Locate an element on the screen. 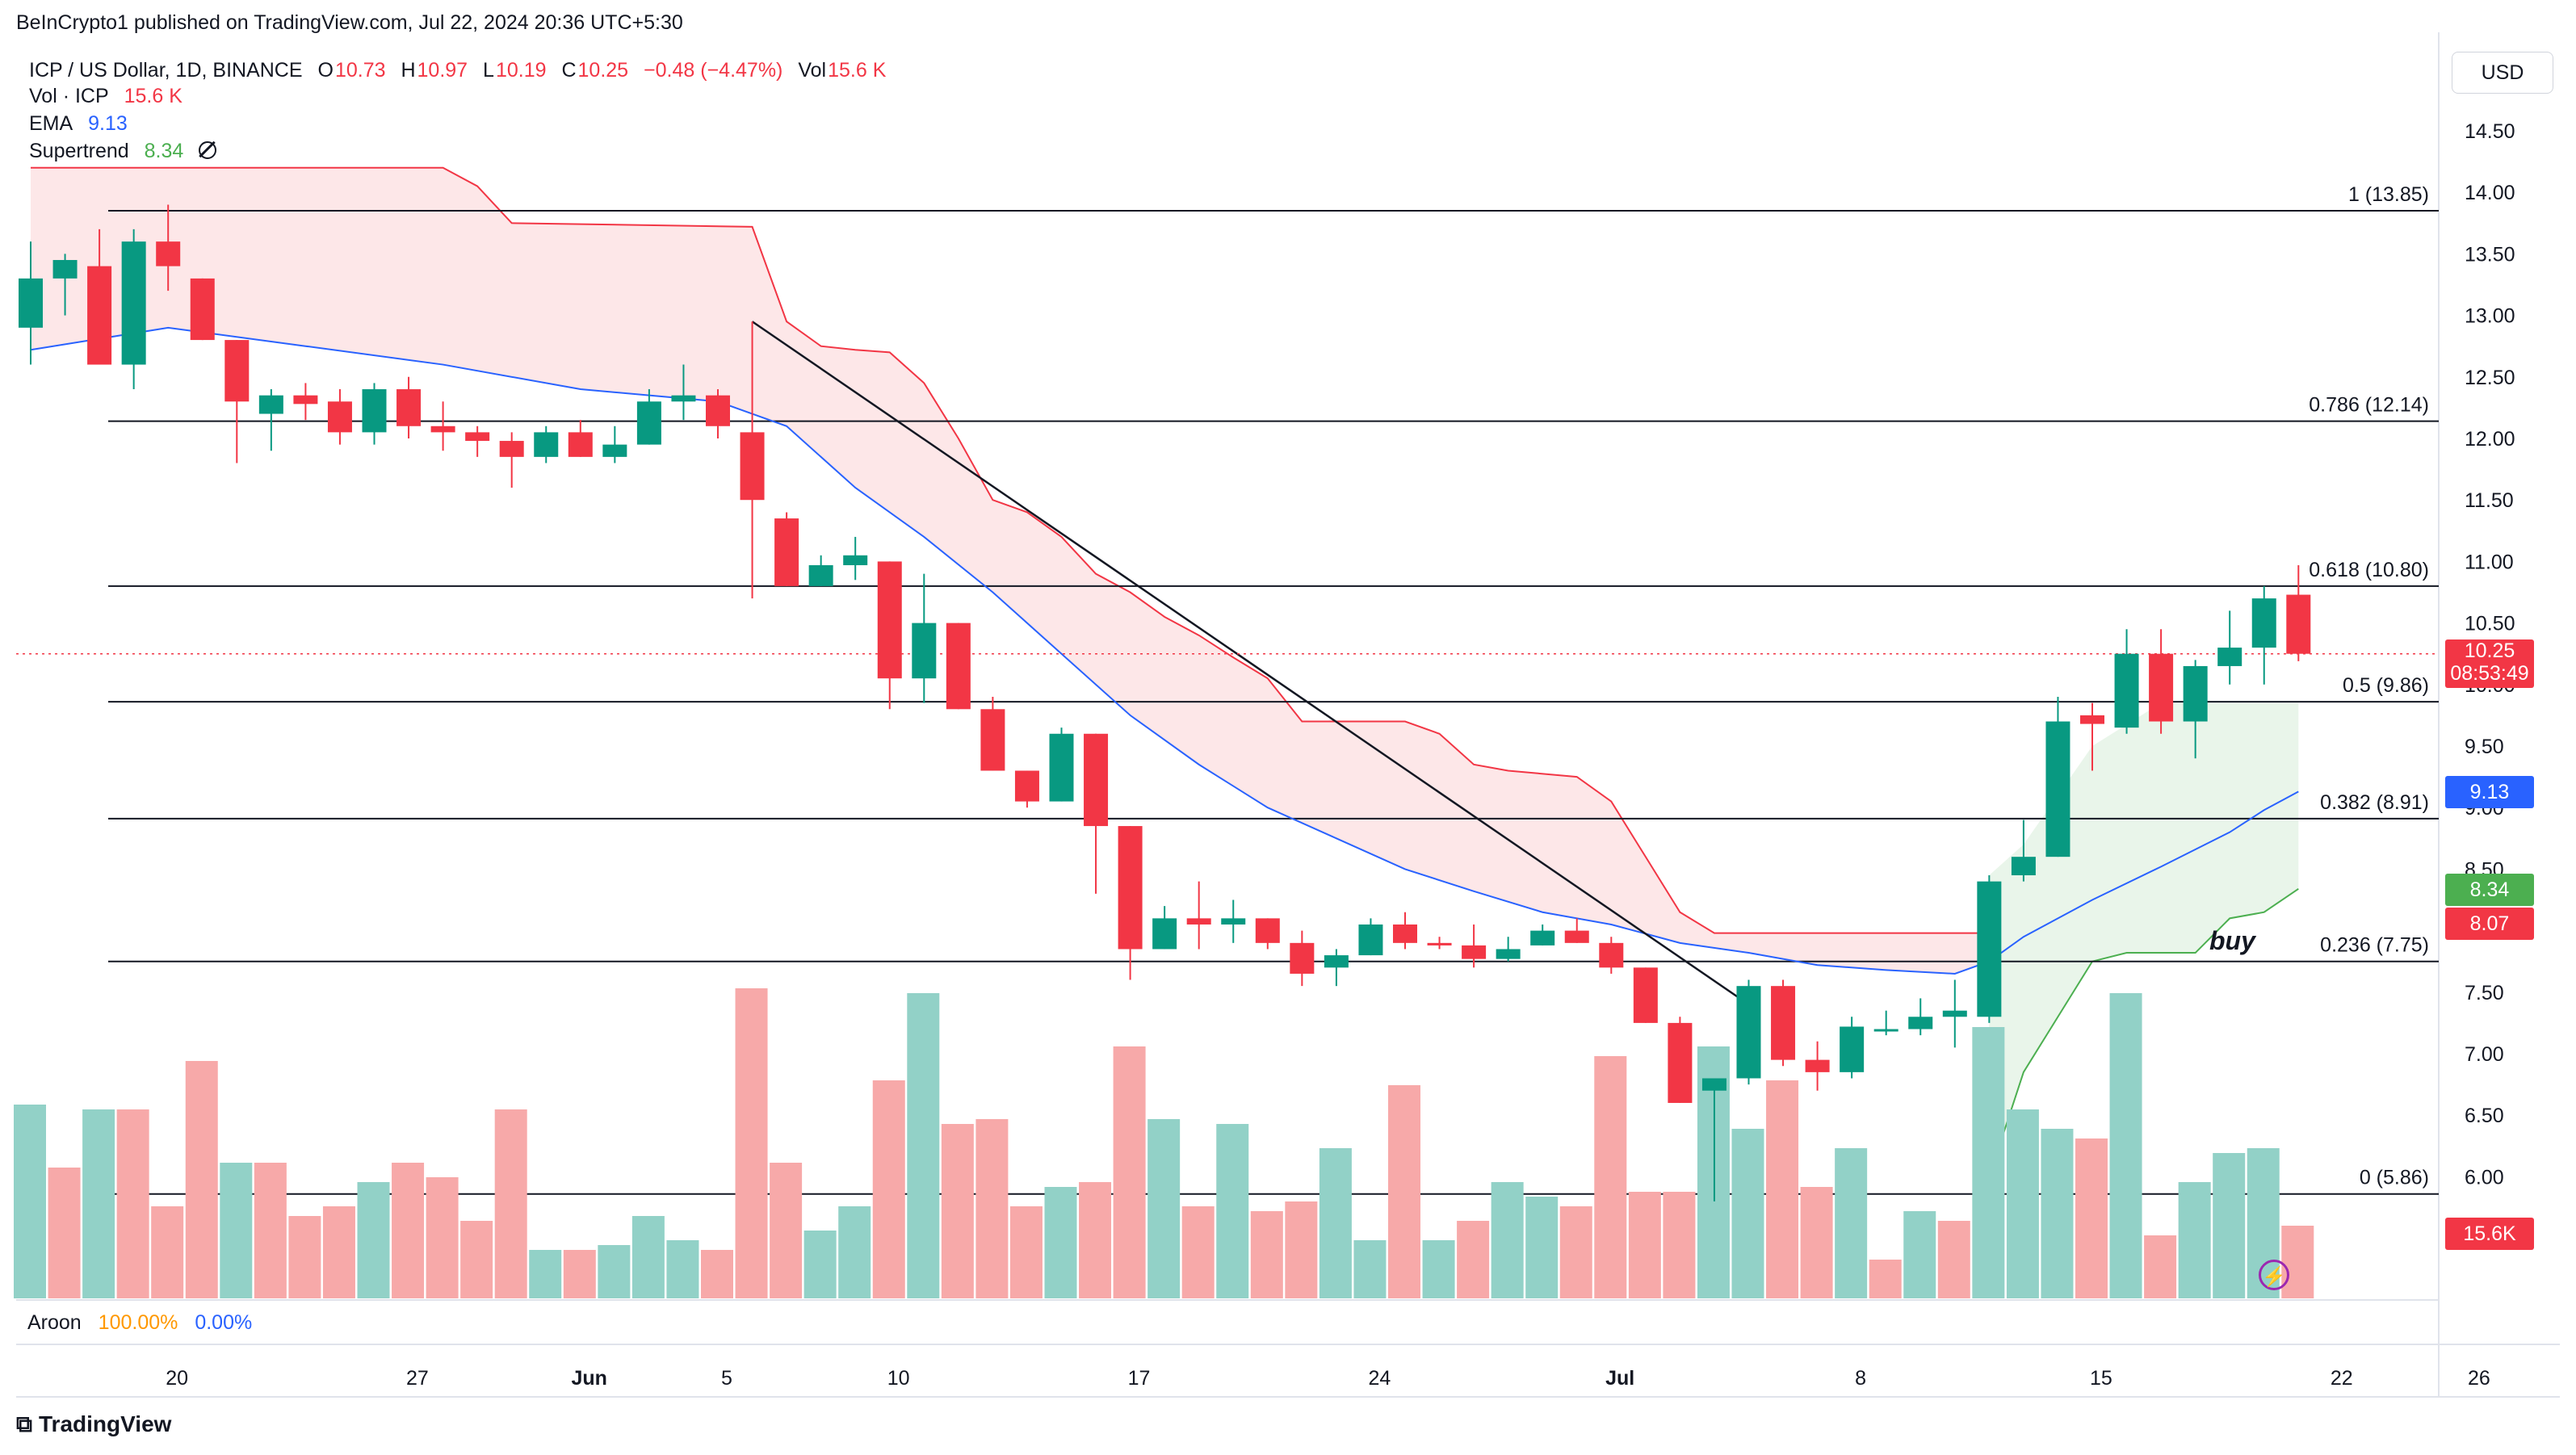 The image size is (2576, 1455). aroon-indicator: Aroon 100.00% 0.00% is located at coordinates (139, 1323).